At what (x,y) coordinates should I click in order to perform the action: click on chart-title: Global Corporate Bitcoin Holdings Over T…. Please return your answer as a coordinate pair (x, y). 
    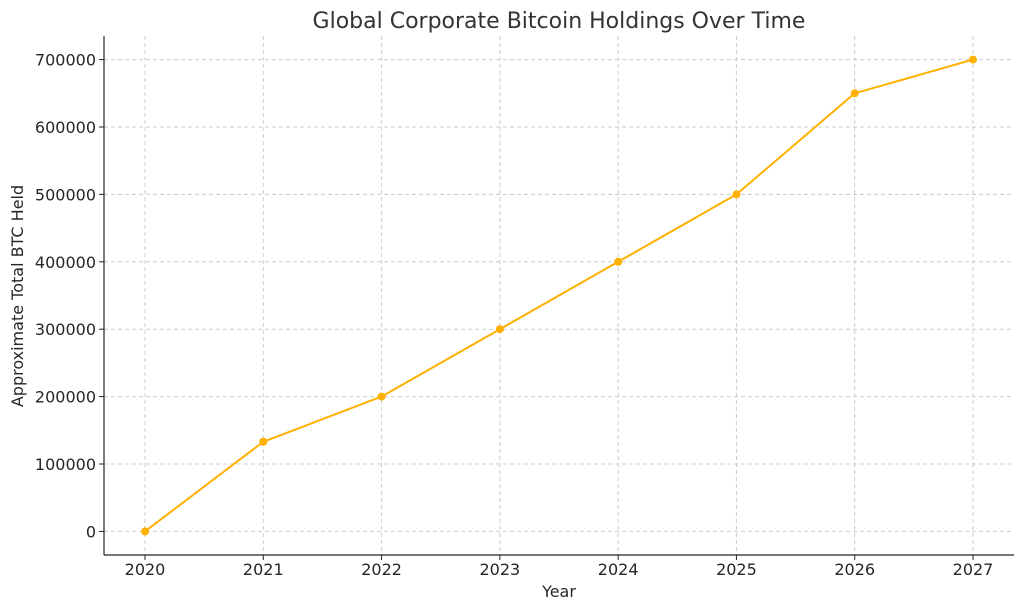
    Looking at the image, I should click on (559, 21).